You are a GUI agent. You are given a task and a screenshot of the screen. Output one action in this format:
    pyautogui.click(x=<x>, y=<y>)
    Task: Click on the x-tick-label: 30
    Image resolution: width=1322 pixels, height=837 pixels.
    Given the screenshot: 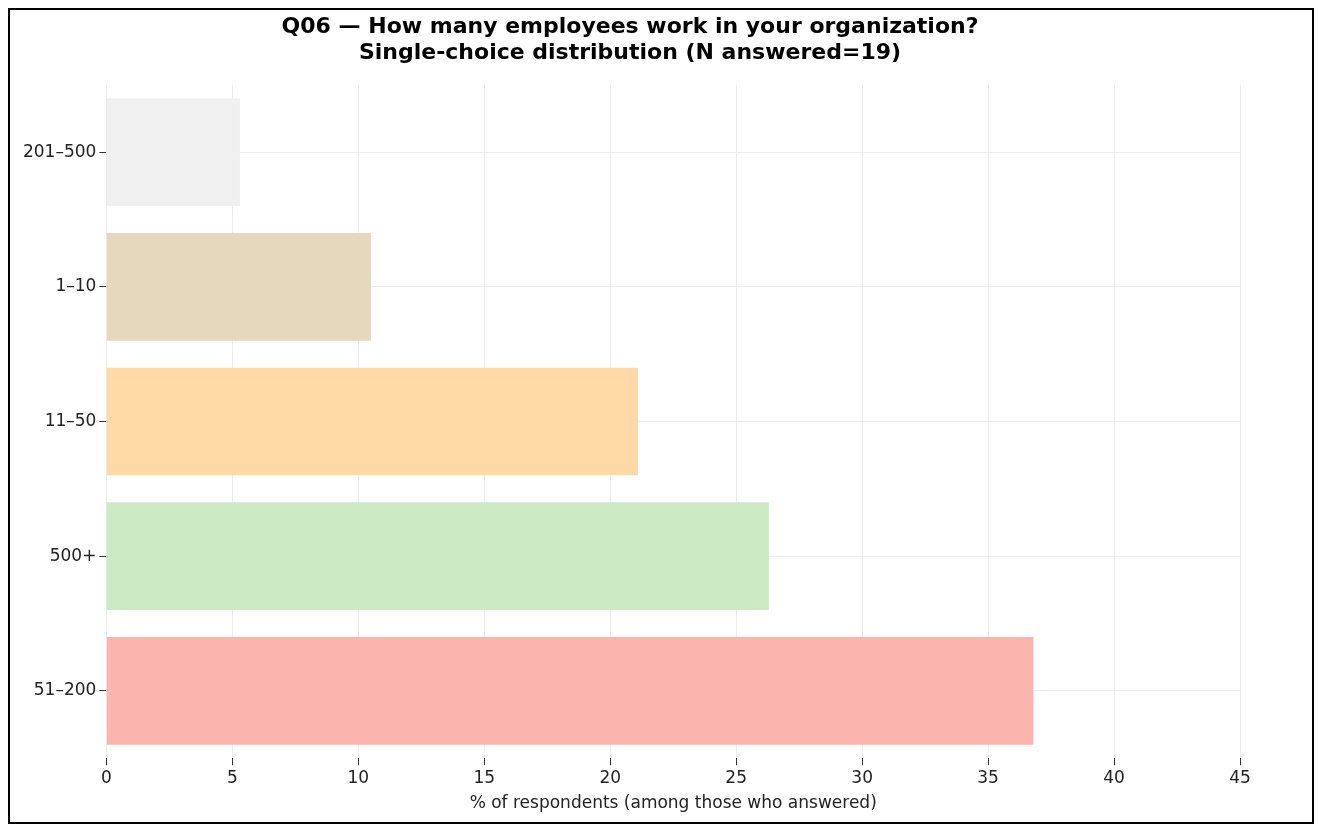 What is the action you would take?
    pyautogui.click(x=862, y=776)
    